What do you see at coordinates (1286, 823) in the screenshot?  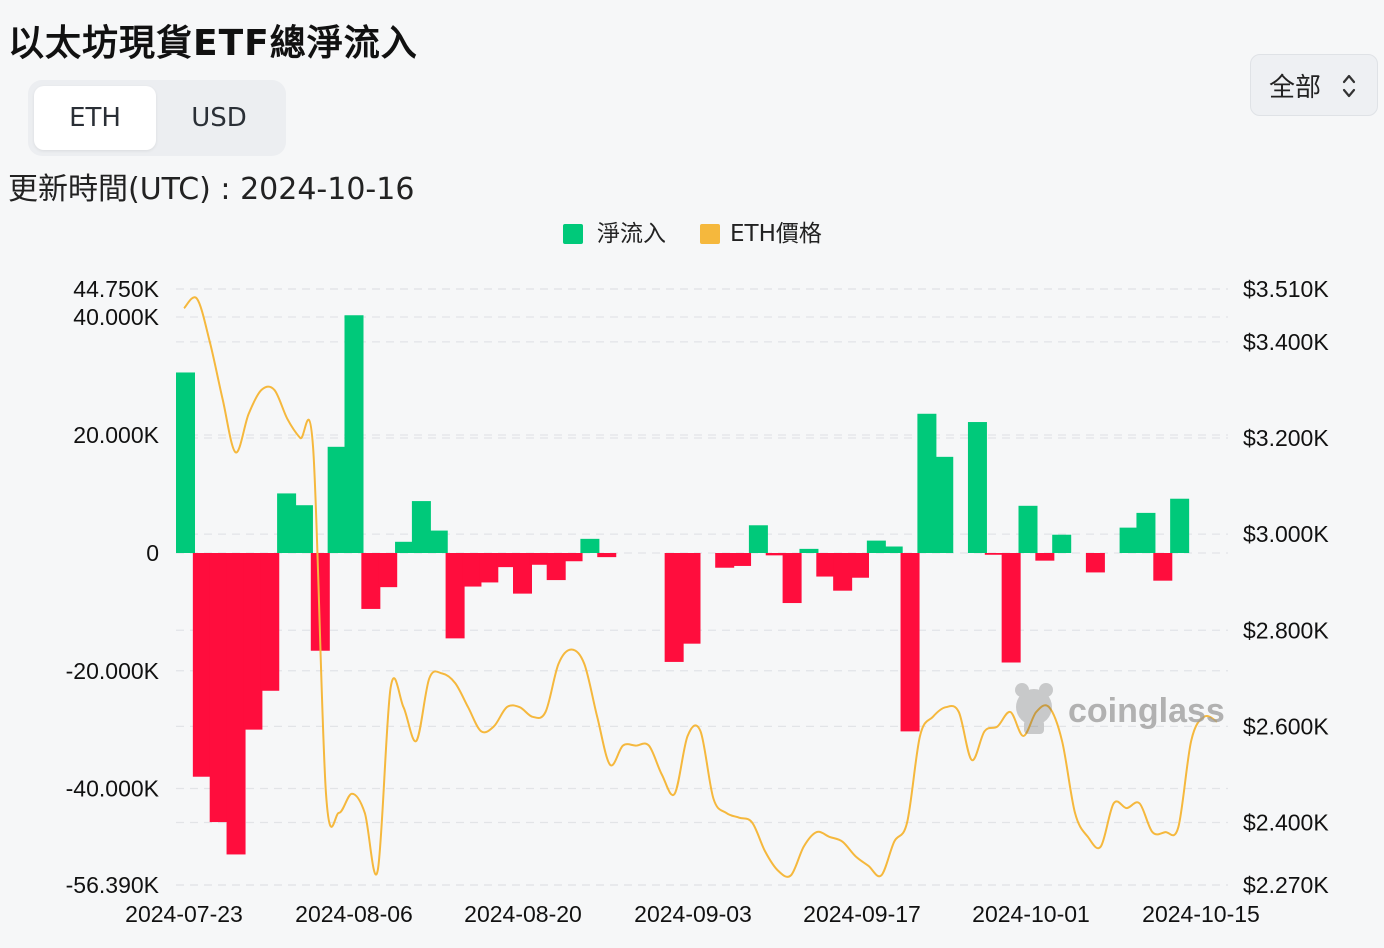 I see `right-axis-tick: $2.400K` at bounding box center [1286, 823].